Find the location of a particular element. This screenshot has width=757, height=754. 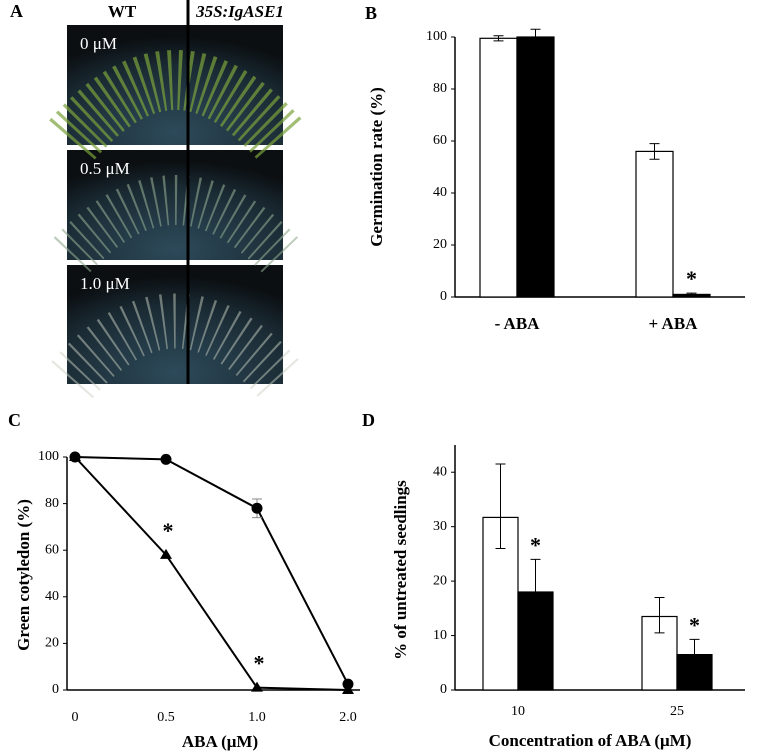

plate-label: 1.0 μM is located at coordinates (105, 283).